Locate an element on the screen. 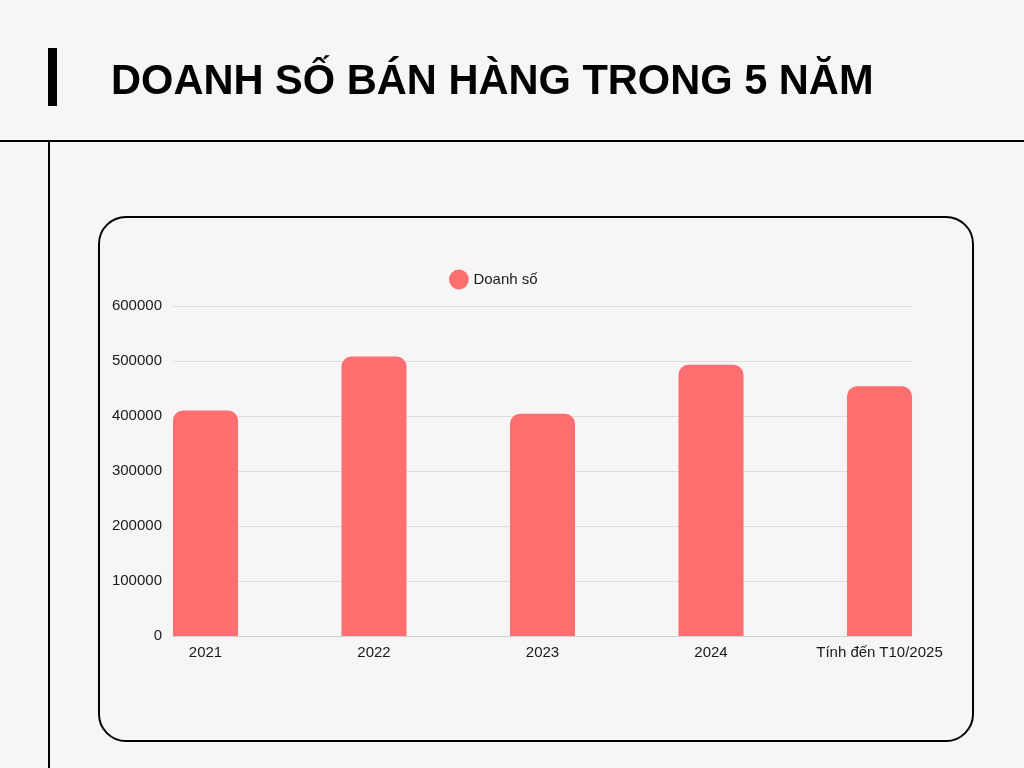 The image size is (1024, 768). y-tick-label: 100000 is located at coordinates (136, 580).